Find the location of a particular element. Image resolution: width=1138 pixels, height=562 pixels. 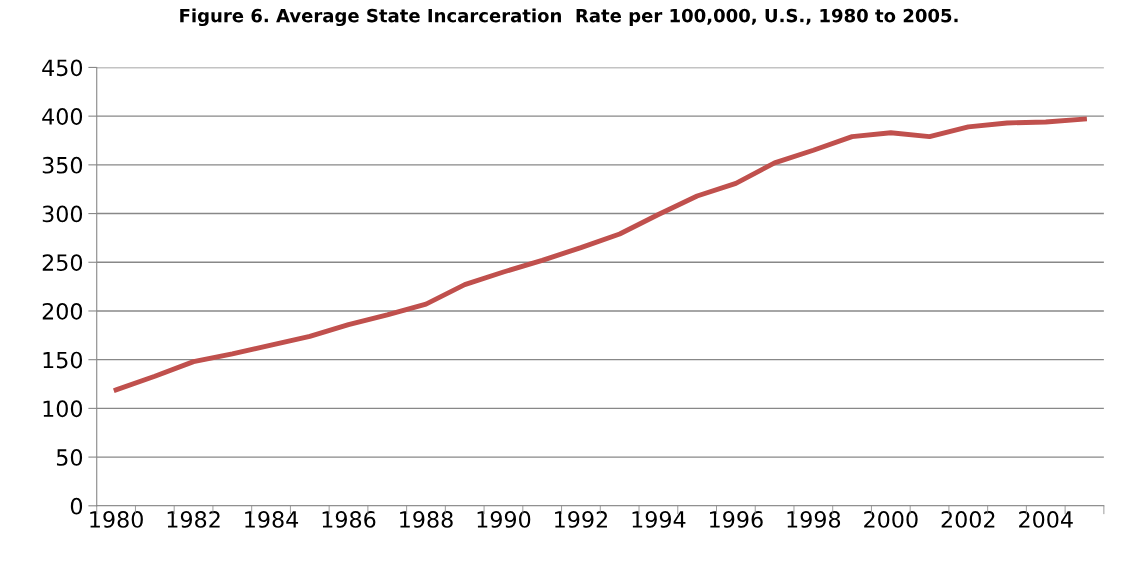

x-tick-label: 1982 is located at coordinates (193, 519).